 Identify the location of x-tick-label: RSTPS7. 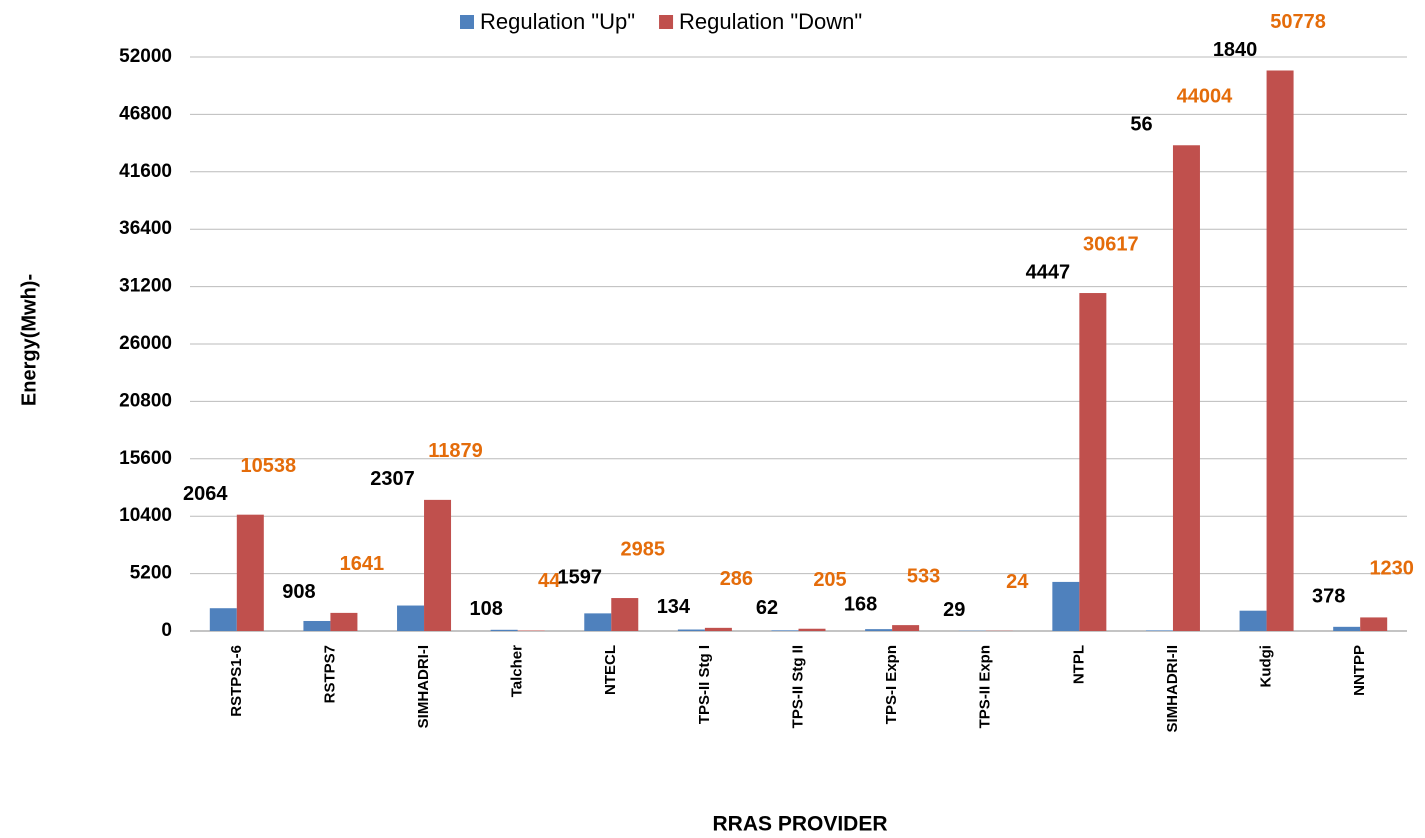
(329, 674).